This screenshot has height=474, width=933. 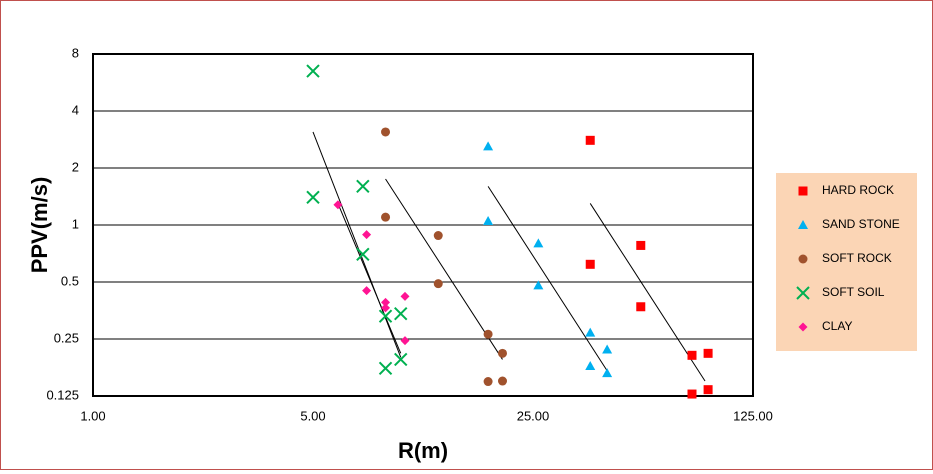 I want to click on legend-label: HARD ROCK, so click(x=858, y=190).